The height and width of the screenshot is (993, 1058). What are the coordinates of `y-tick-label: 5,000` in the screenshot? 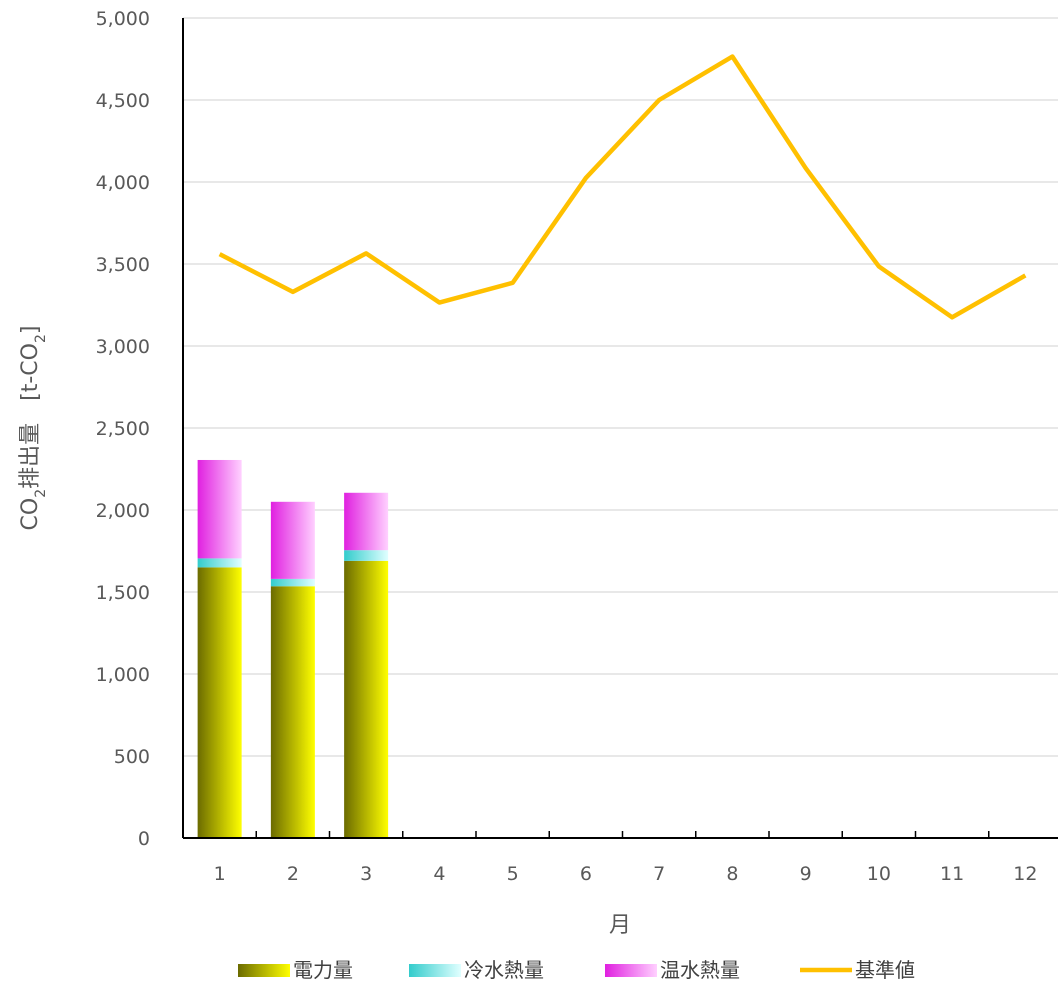 It's located at (123, 19).